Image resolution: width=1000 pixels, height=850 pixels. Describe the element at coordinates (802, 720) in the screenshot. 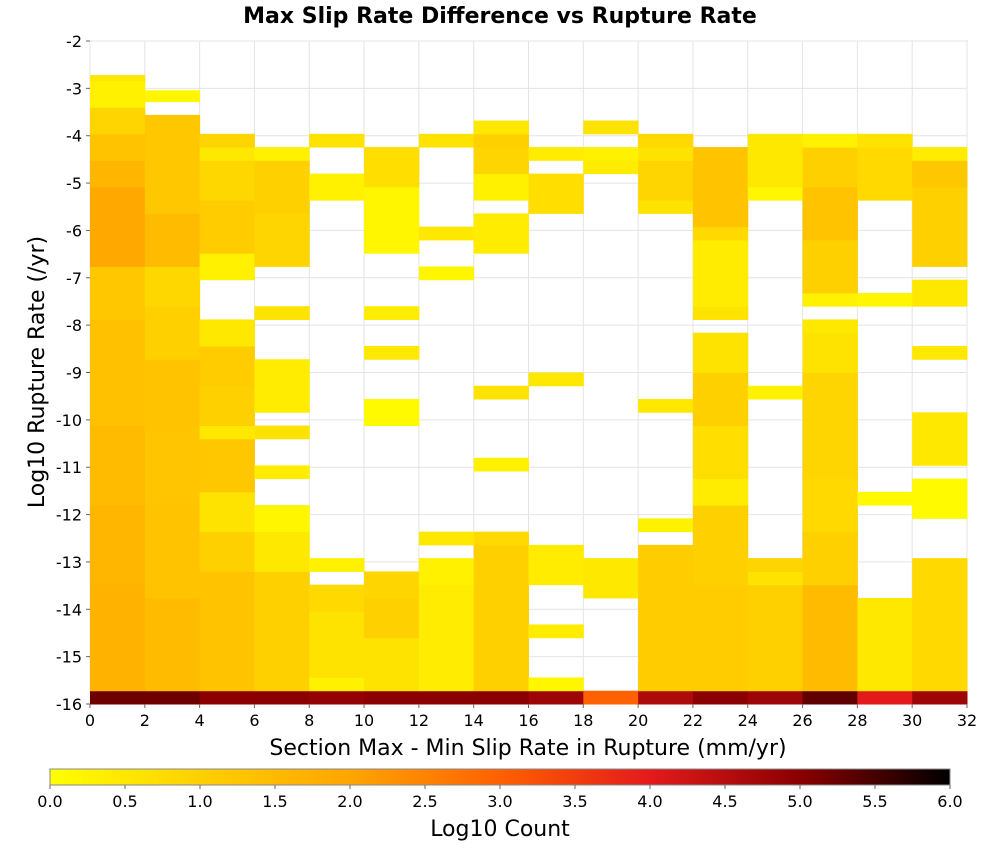

I see `x-tick-label: 26` at that location.